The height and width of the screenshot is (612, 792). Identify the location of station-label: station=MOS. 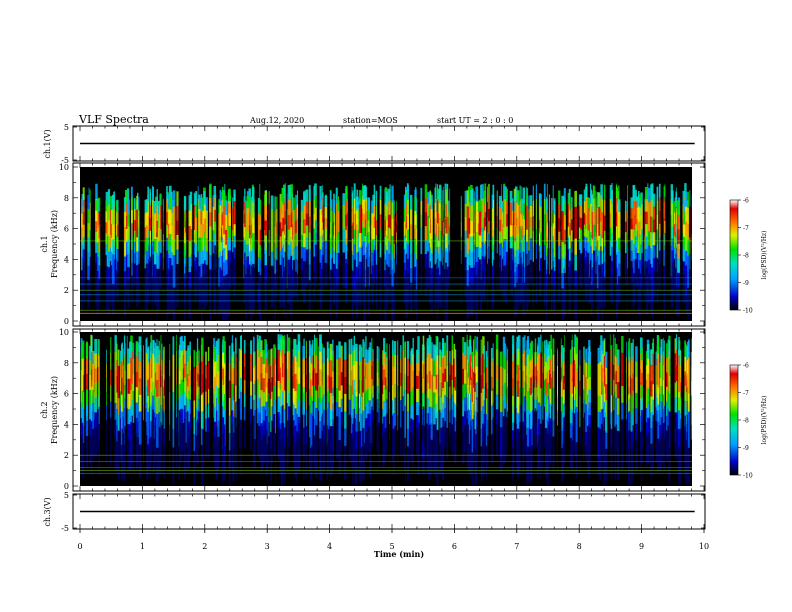
(370, 120).